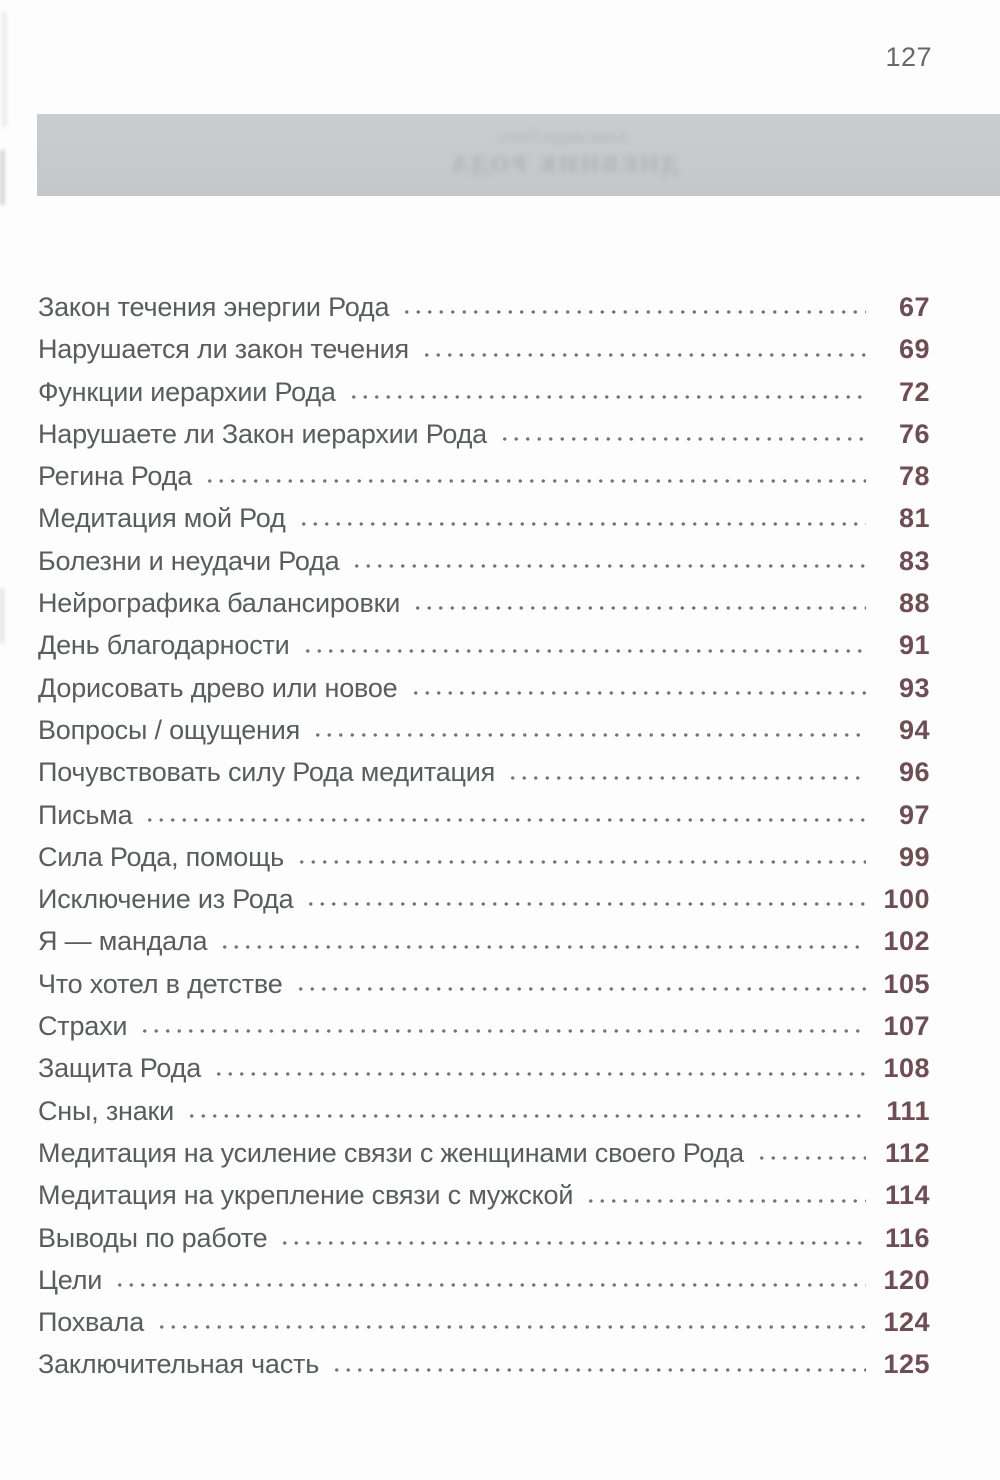 Image resolution: width=1000 pixels, height=1480 pixels. I want to click on toc-entry-page-number: 112, so click(907, 1152).